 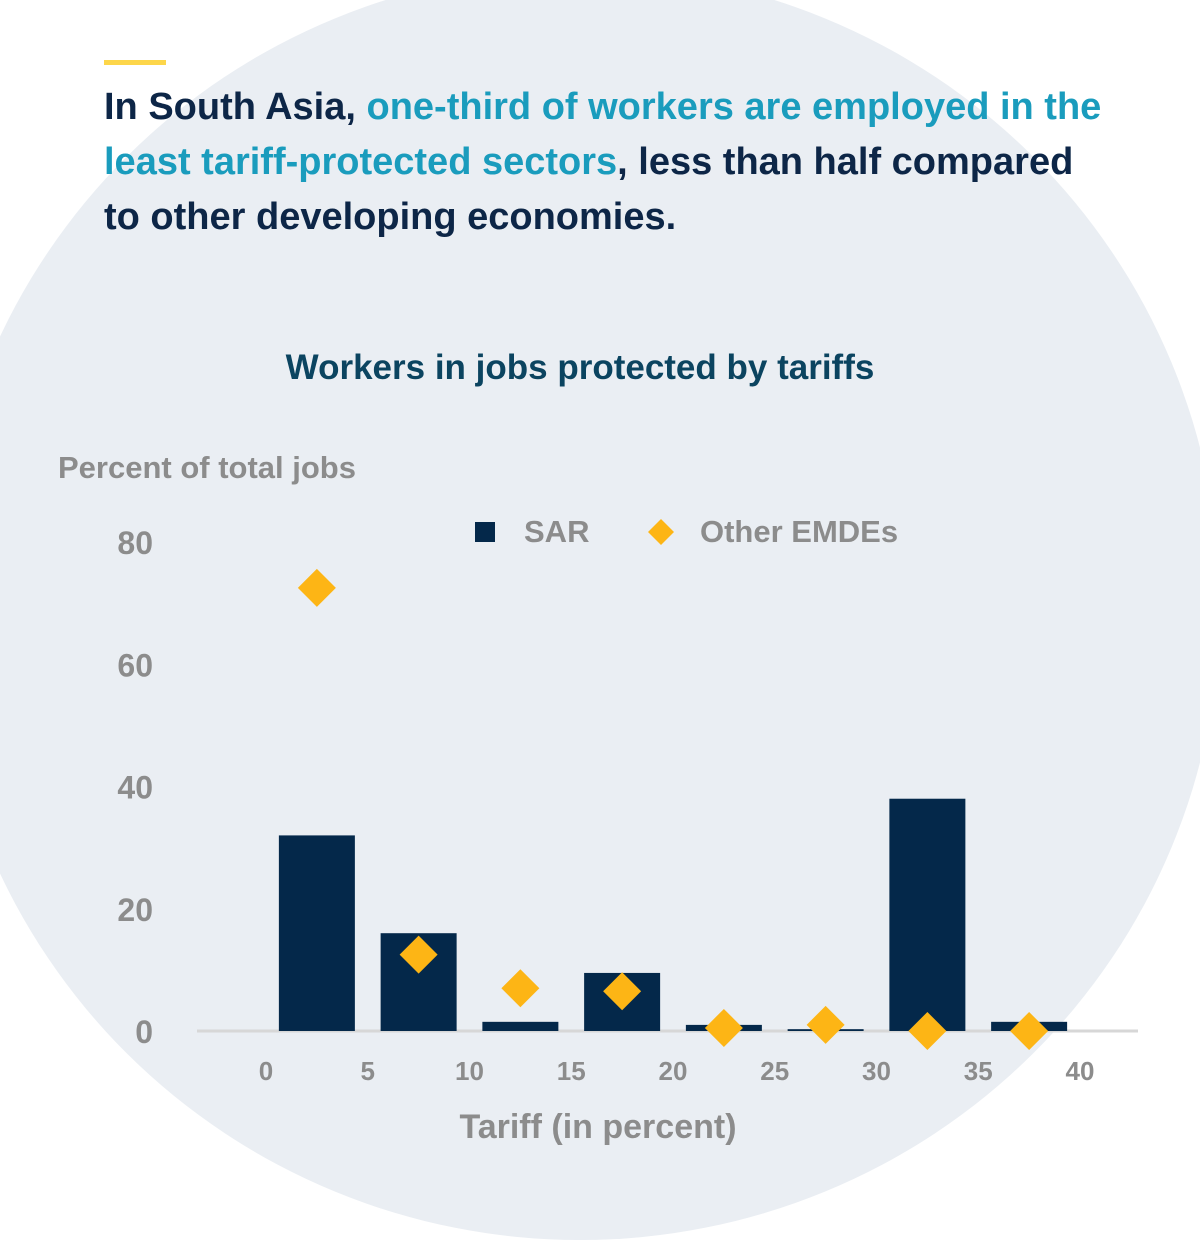 What do you see at coordinates (235, 107) in the screenshot?
I see `headline-text: In South Asia,` at bounding box center [235, 107].